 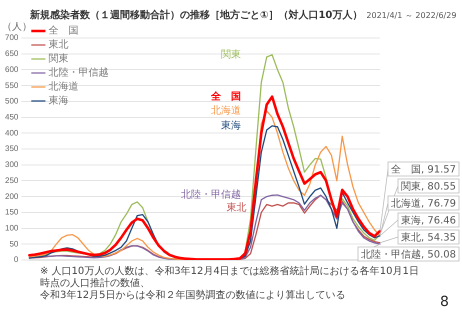 What do you see at coordinates (428, 220) in the screenshot?
I see `data-label: 東海, 76.46` at bounding box center [428, 220].